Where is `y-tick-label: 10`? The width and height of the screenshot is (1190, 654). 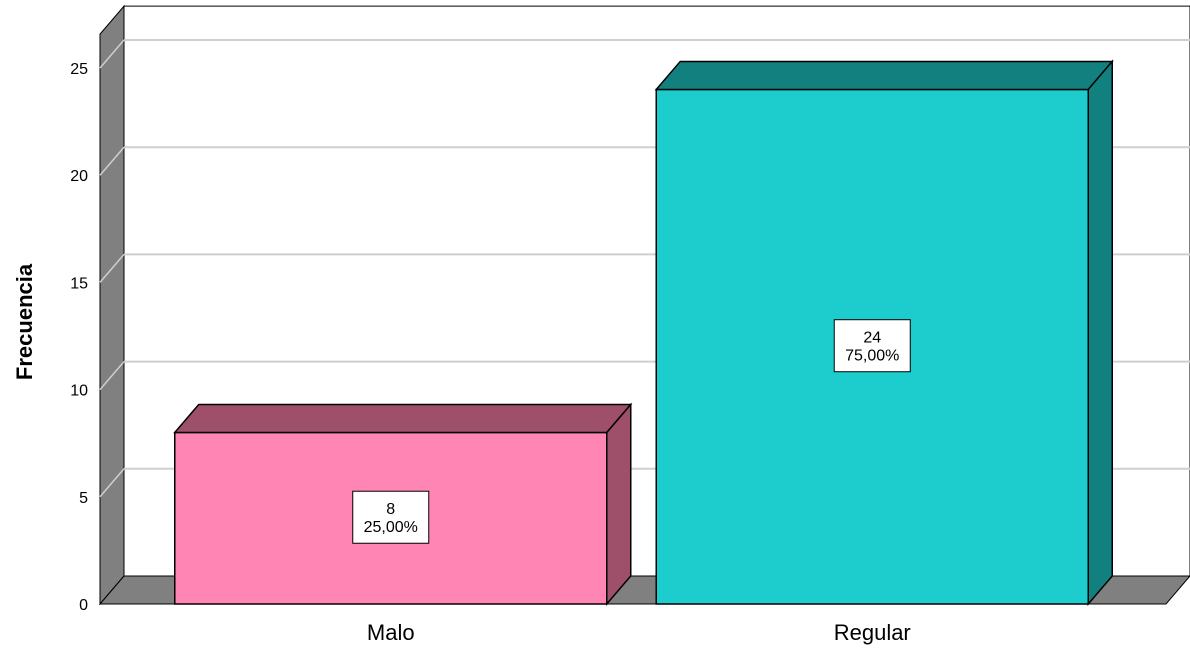 y-tick-label: 10 is located at coordinates (79, 391).